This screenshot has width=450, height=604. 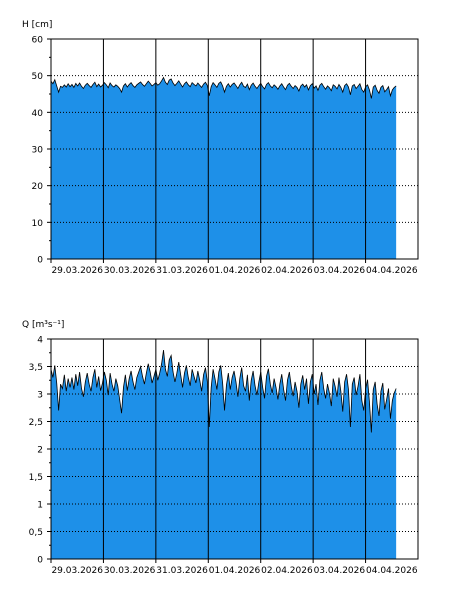 I want to click on chart-1-y-tick-label: 20, so click(x=38, y=187).